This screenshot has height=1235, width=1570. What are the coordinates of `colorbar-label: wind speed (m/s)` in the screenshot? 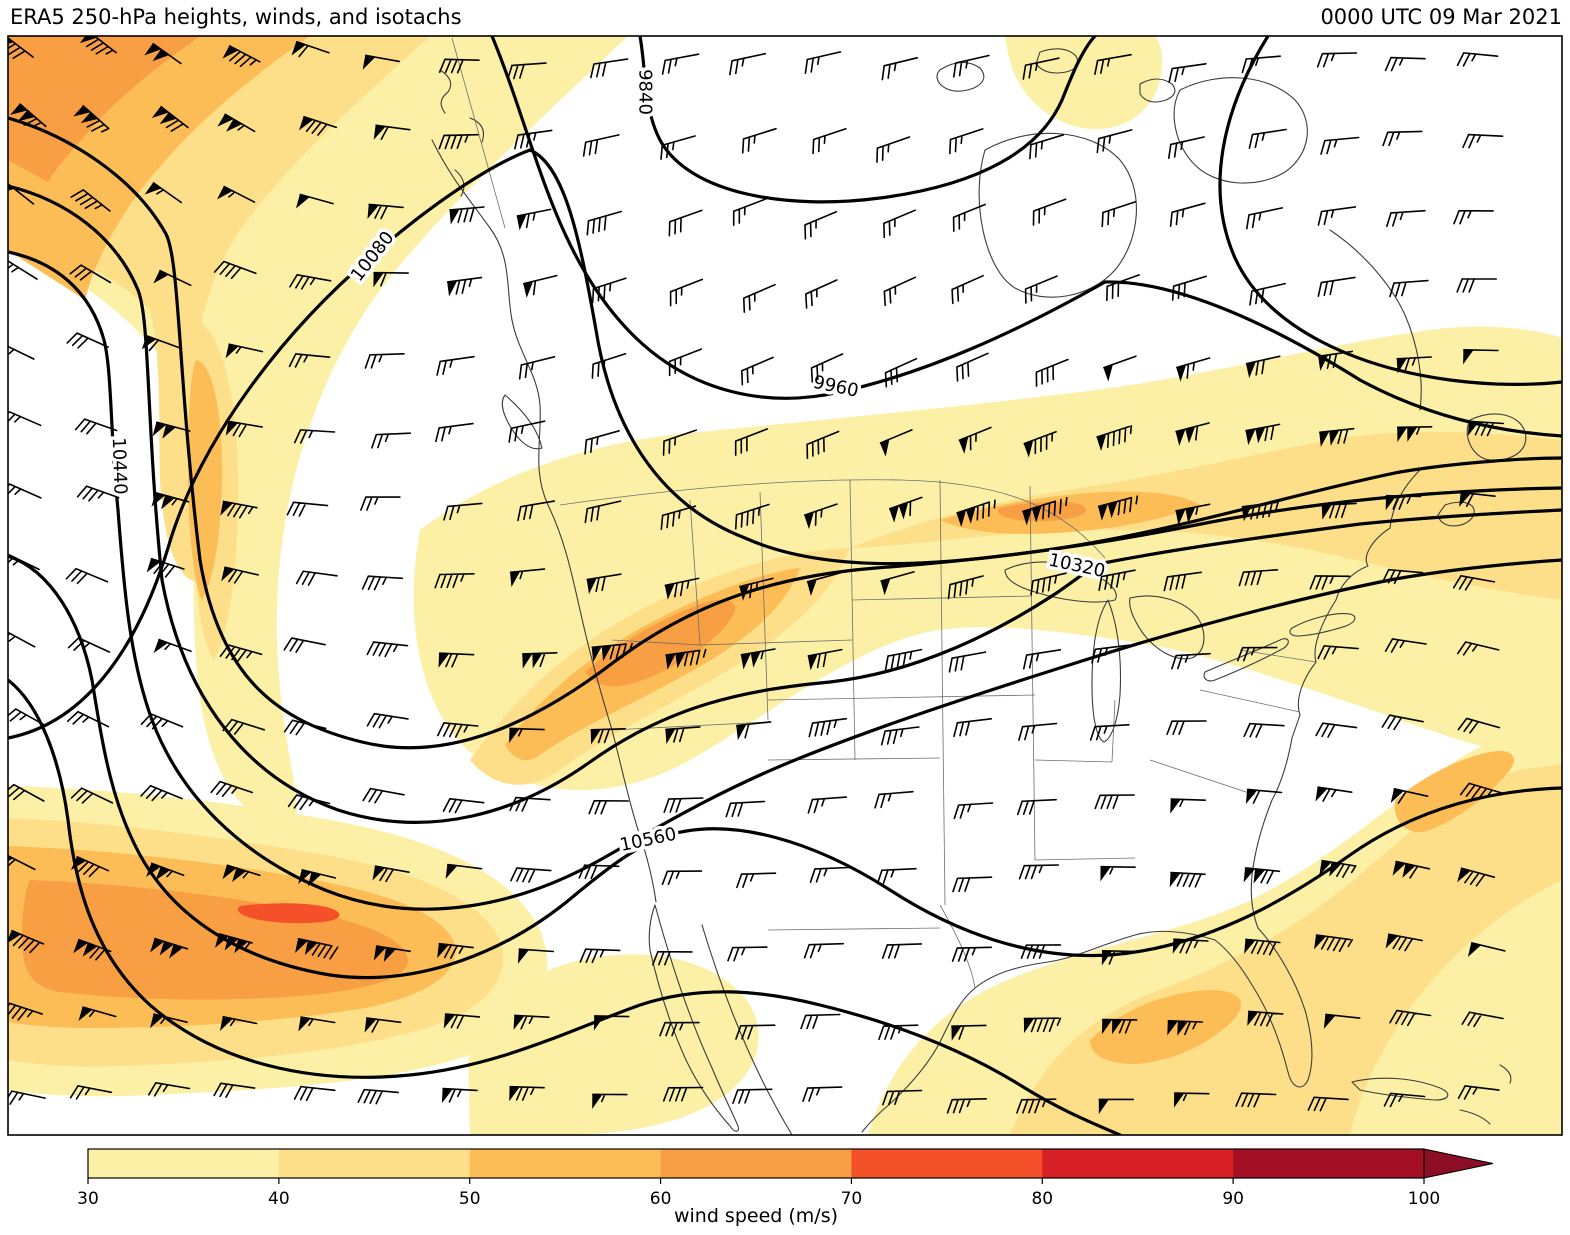 It's located at (756, 1216).